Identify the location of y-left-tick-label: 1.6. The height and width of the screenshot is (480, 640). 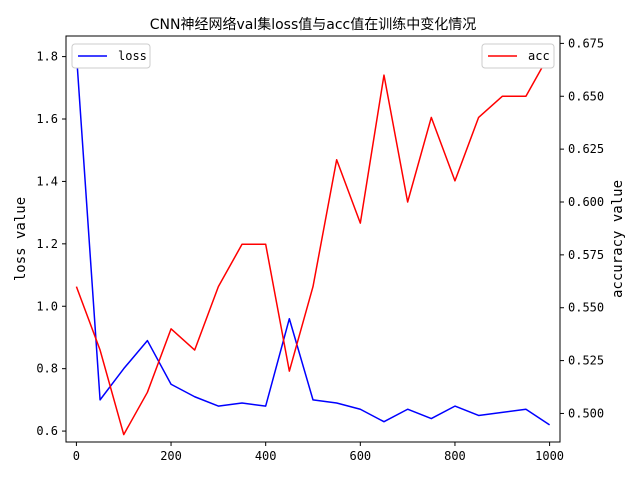
(47, 119).